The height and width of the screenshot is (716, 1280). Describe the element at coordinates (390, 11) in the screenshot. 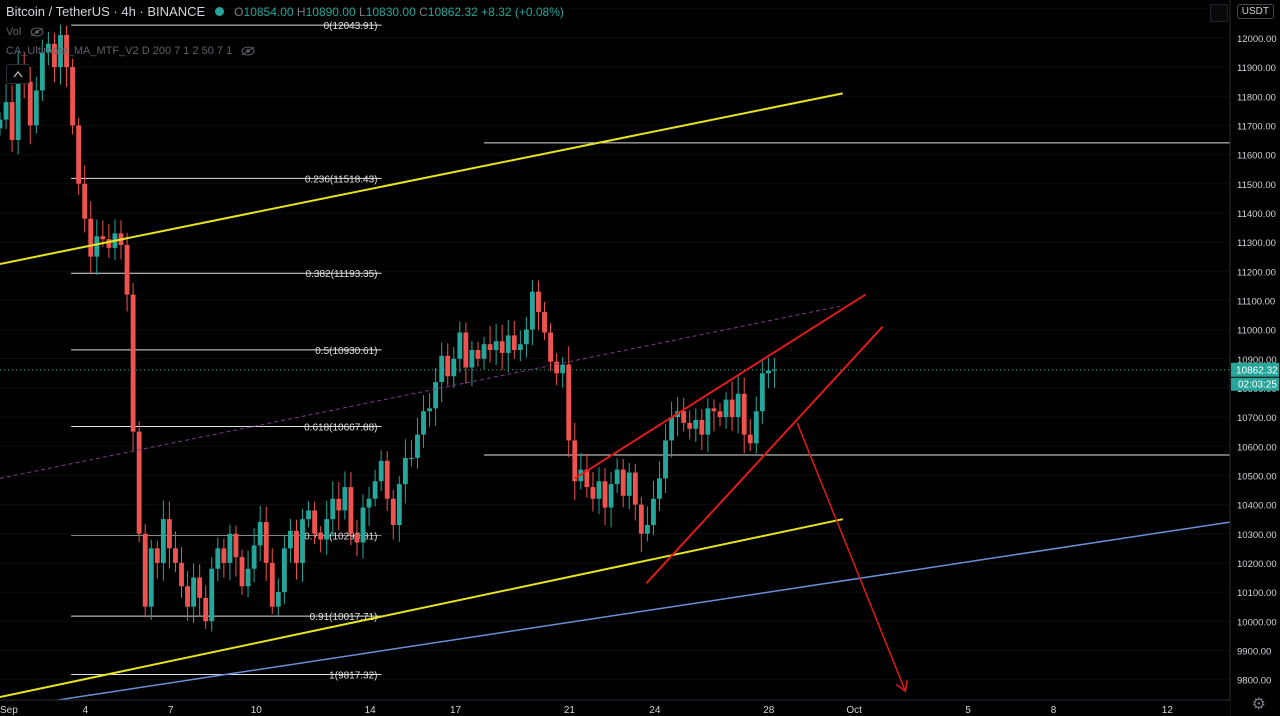

I see `low-value: 10830.00` at that location.